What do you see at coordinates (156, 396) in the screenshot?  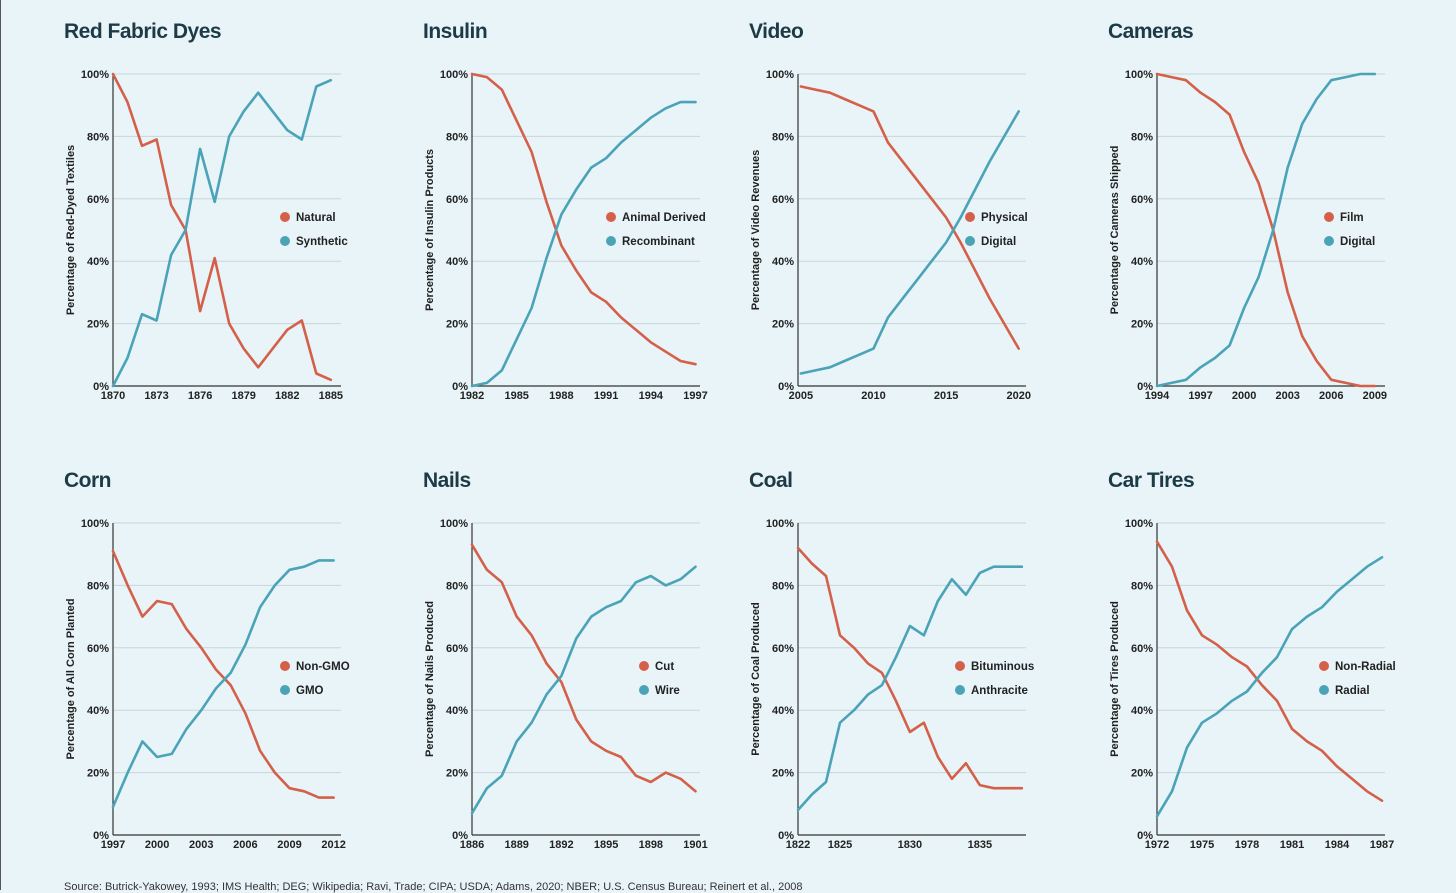 I see `x-tick-label: 1873` at bounding box center [156, 396].